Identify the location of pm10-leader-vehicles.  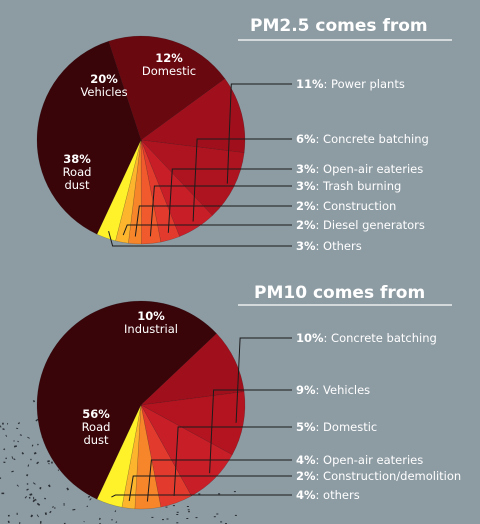
(250, 431).